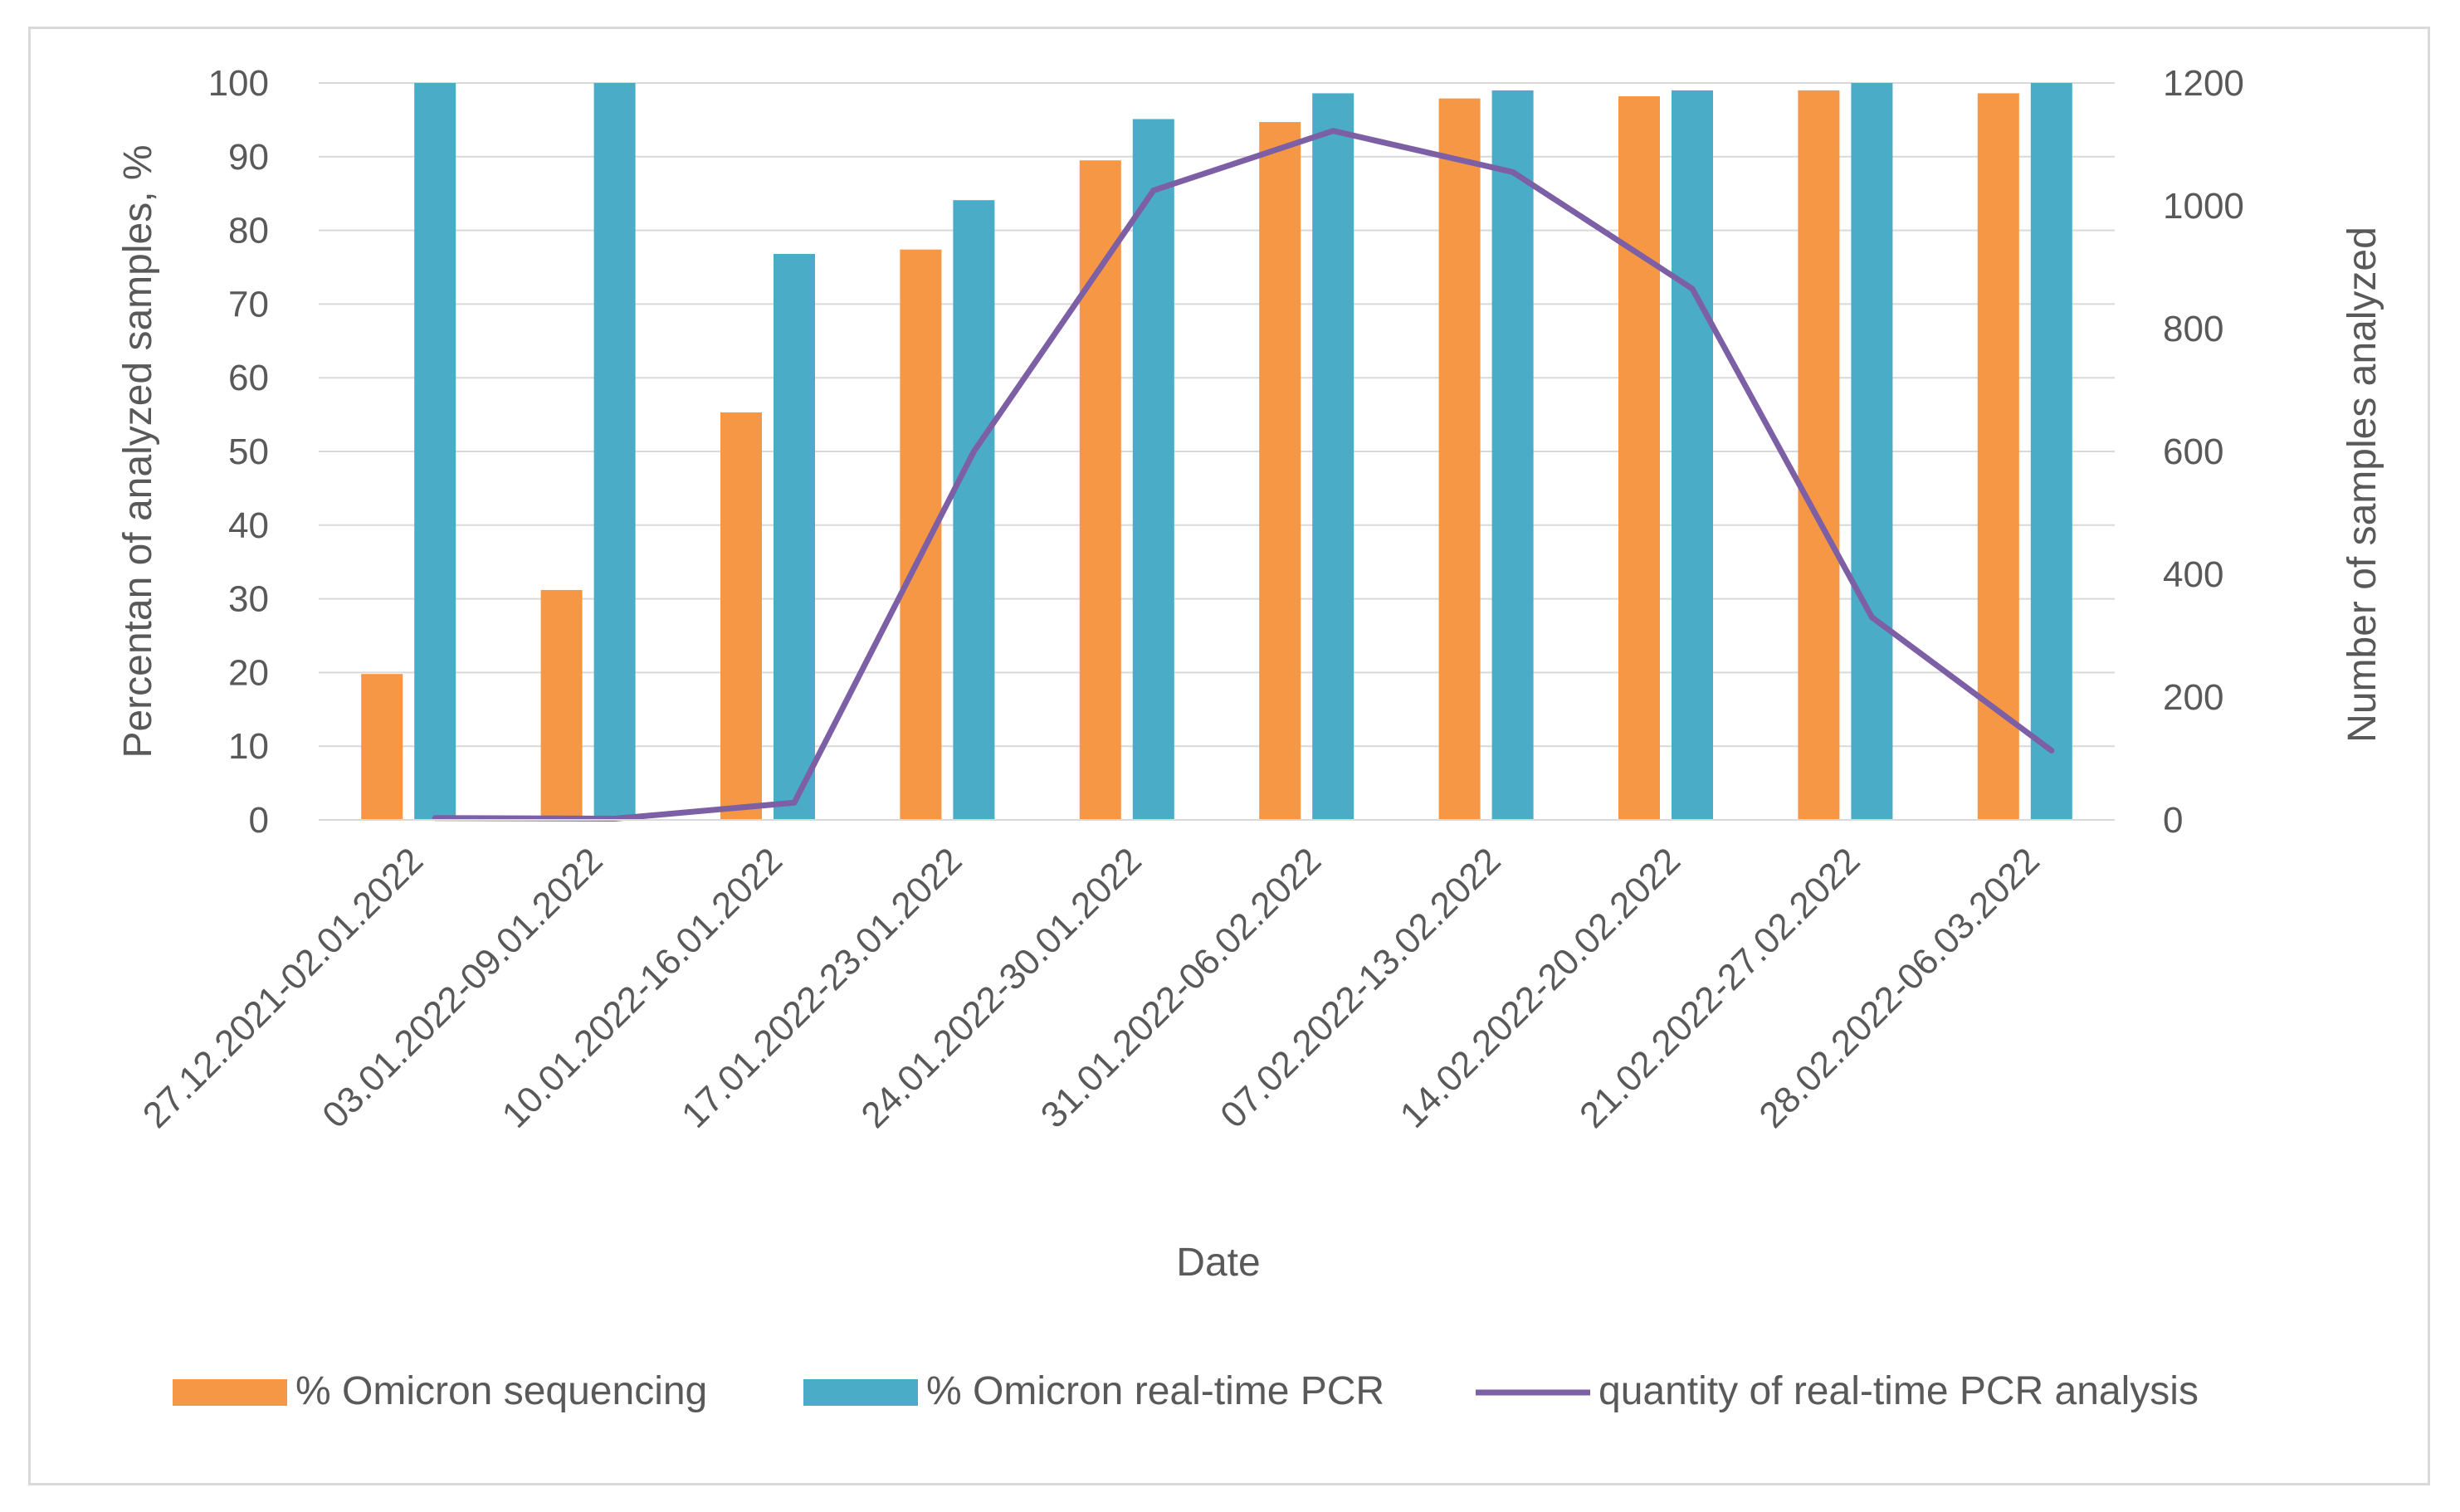 This screenshot has width=2460, height=1512. Describe the element at coordinates (2203, 83) in the screenshot. I see `y2-tick-label: 1200` at that location.